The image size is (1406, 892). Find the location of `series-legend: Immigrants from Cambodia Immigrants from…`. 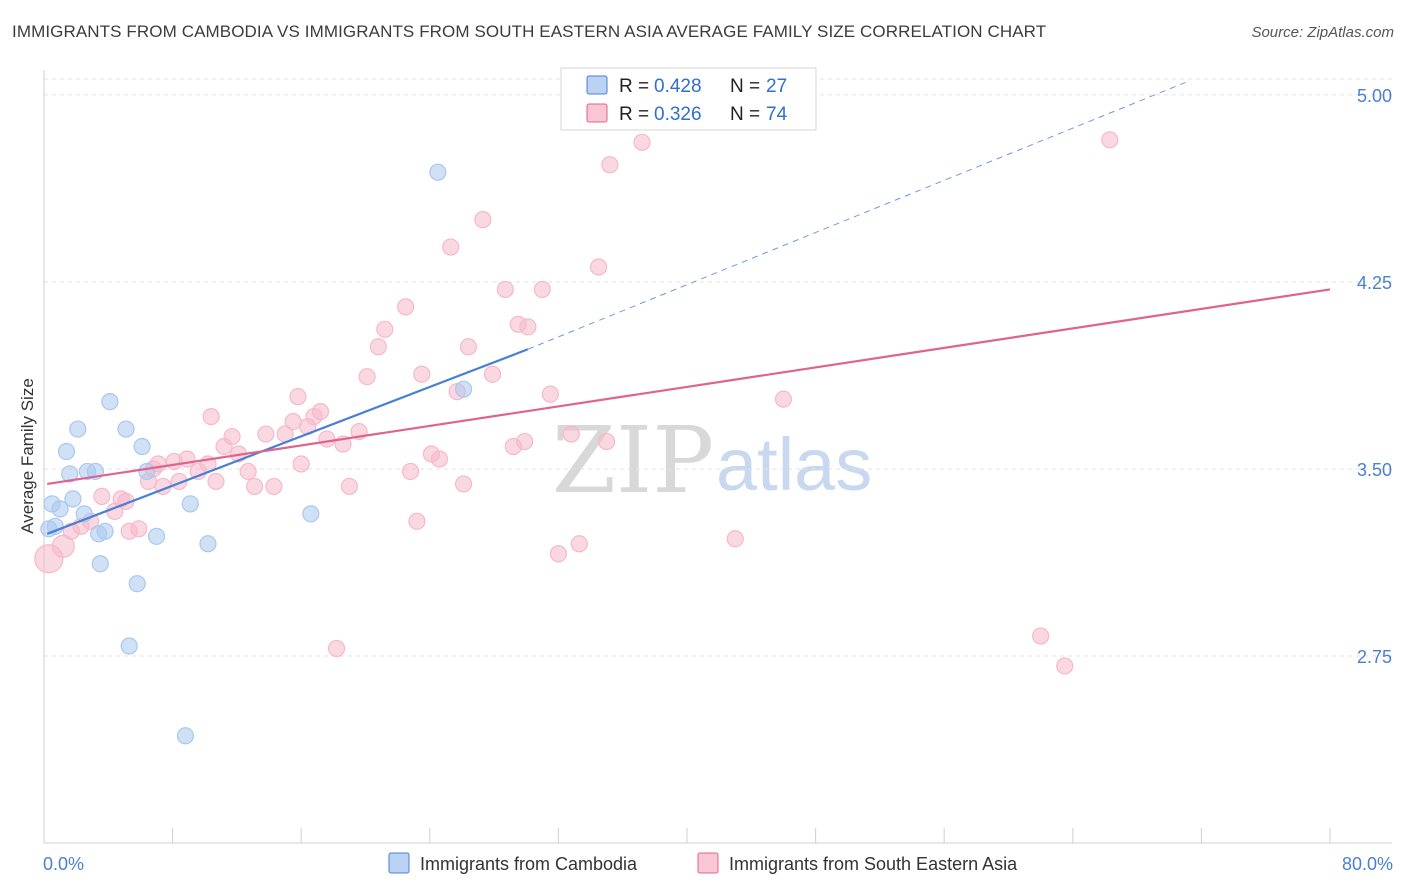

series-legend: Immigrants from Cambodia Immigrants from… is located at coordinates (703, 863).